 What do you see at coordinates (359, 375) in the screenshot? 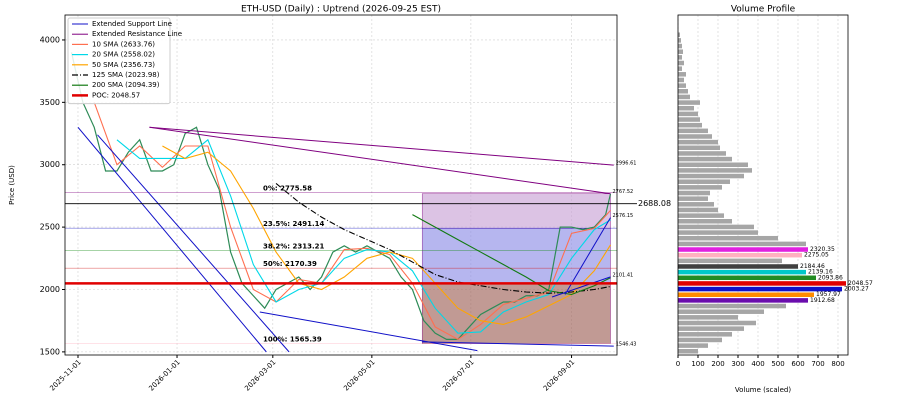
I see `x-tick-label: 2026-05-01` at bounding box center [359, 375].